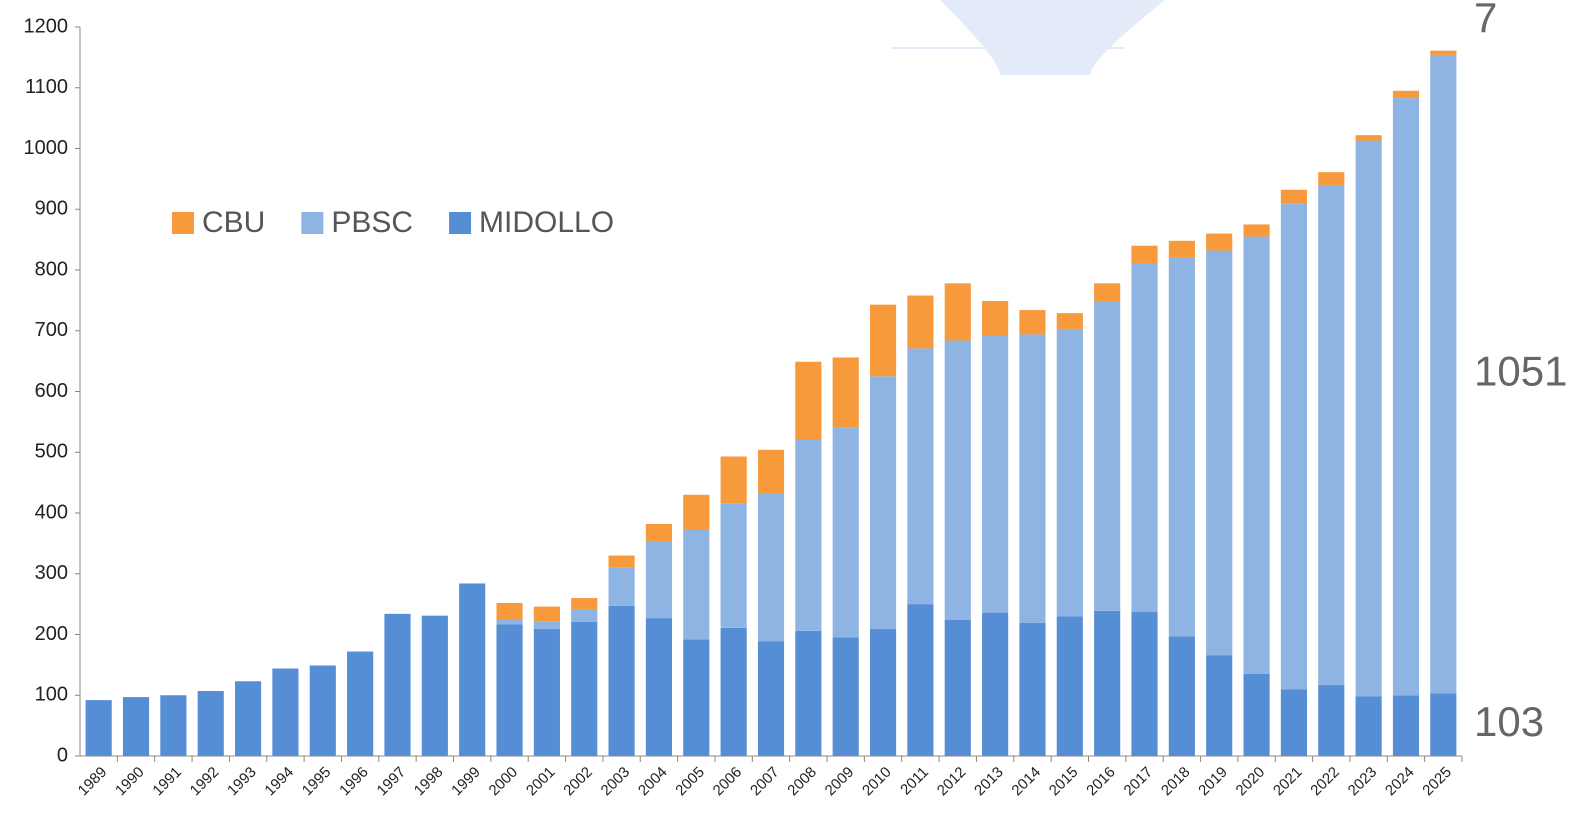  Describe the element at coordinates (354, 782) in the screenshot. I see `x-tick-label: 1996` at that location.